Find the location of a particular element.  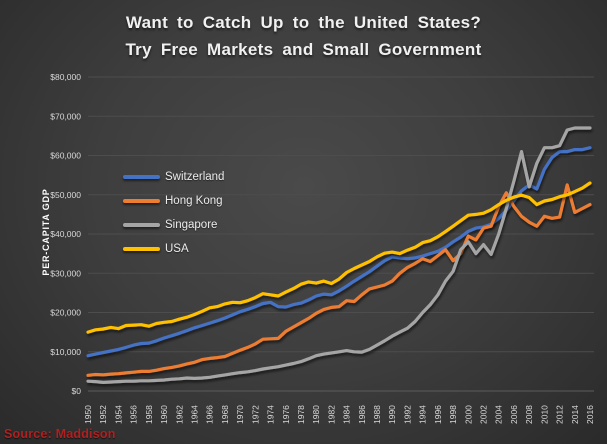

chart-title-line1: Want to Catch Up to the United States? is located at coordinates (303, 22).